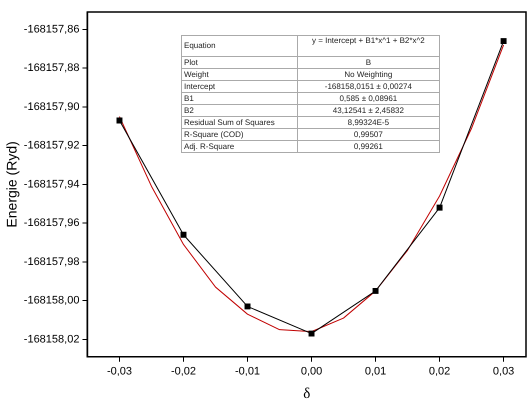  I want to click on annotation: 0,99261, so click(368, 146).